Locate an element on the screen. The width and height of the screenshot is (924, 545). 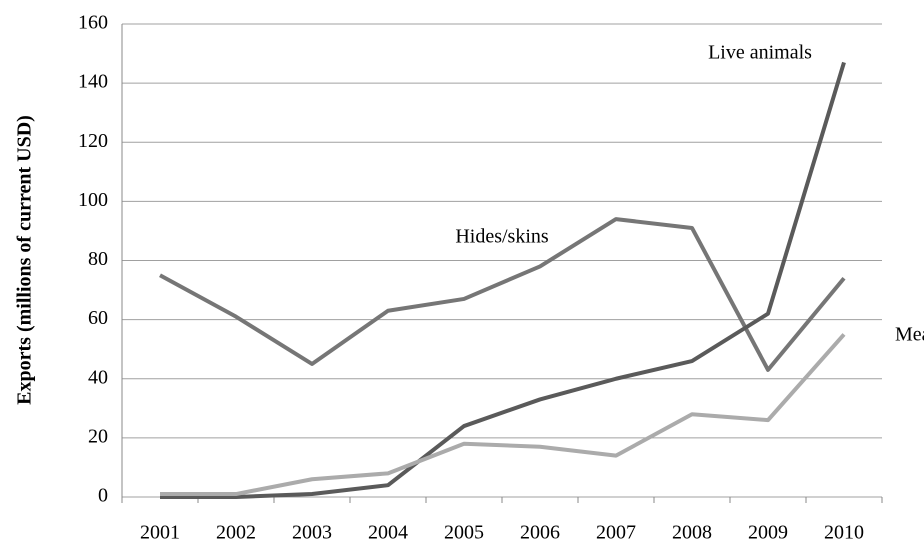
y-axis-label: Exports (millions of current USD) is located at coordinates (25, 260).